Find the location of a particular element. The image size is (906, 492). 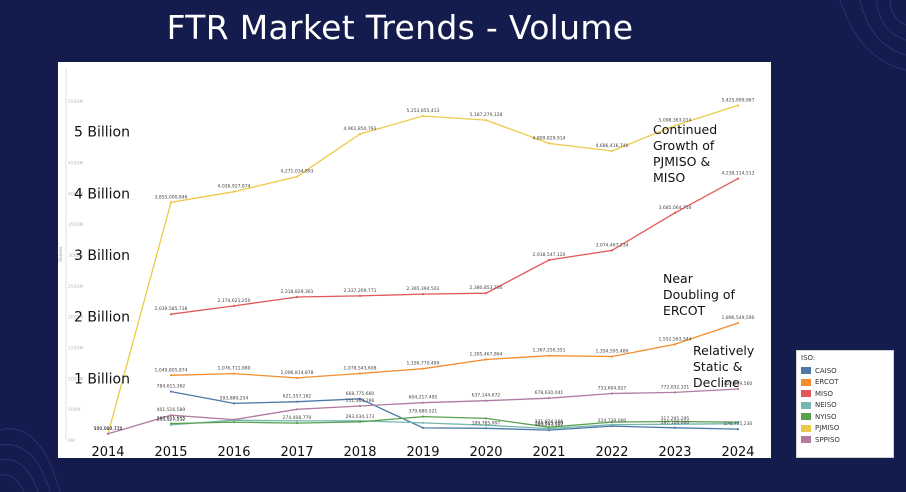

legend-label: CAISO is located at coordinates (826, 370).